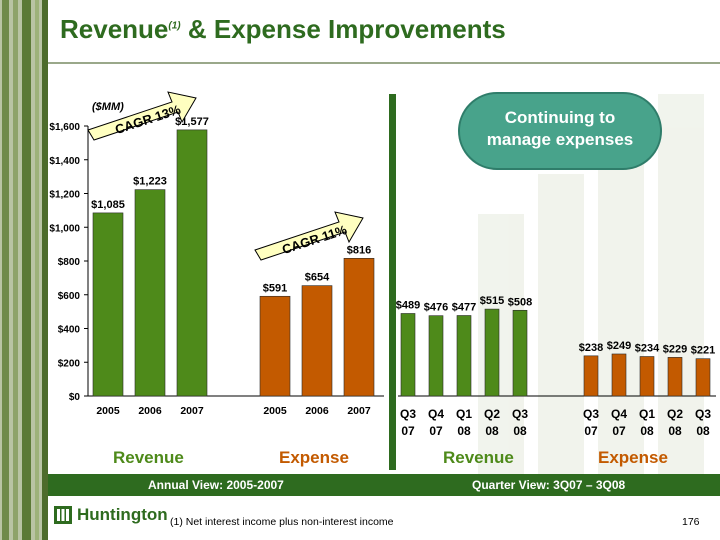  Describe the element at coordinates (560, 131) in the screenshot. I see `callout-bubble: Continuing to manage expenses` at that location.